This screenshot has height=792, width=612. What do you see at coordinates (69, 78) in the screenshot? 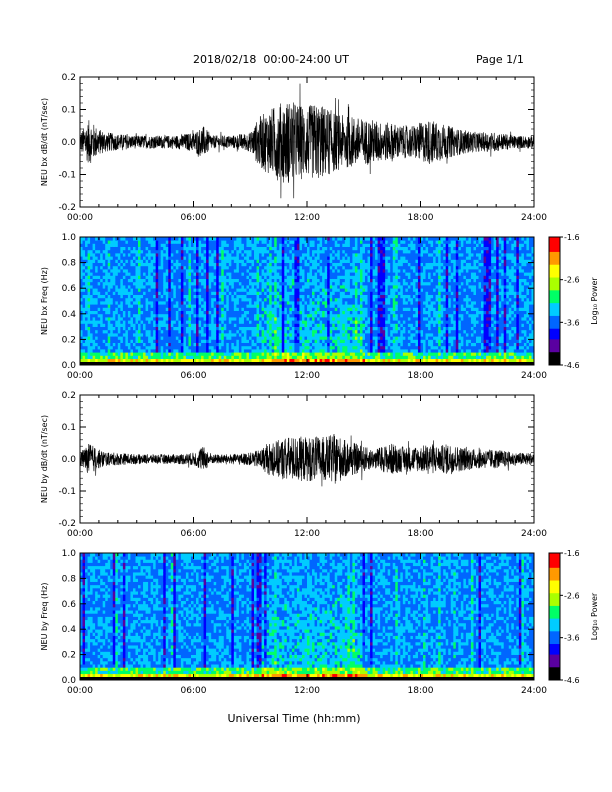
I see `y-tick-label: 0.2` at bounding box center [69, 78].